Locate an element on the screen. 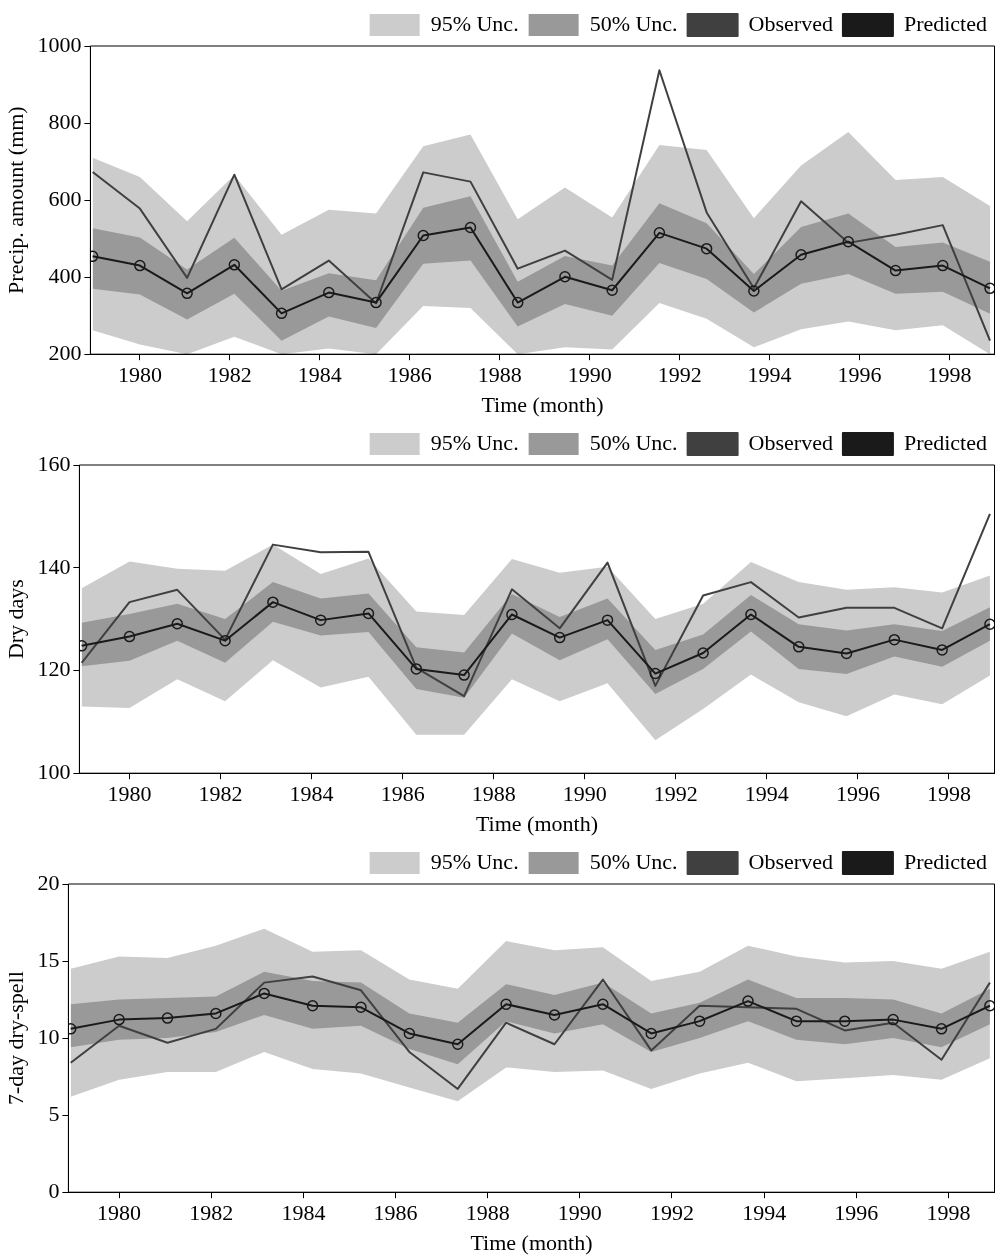  y-tick-label: 400 is located at coordinates (65, 275).